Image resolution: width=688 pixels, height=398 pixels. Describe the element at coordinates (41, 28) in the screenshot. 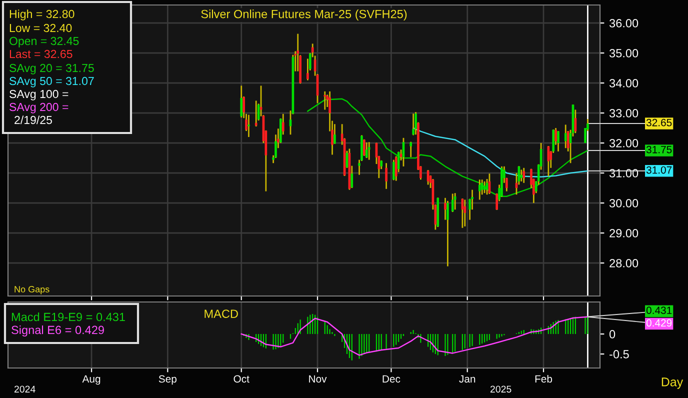

I see `annotation: Low = 32.40` at that location.